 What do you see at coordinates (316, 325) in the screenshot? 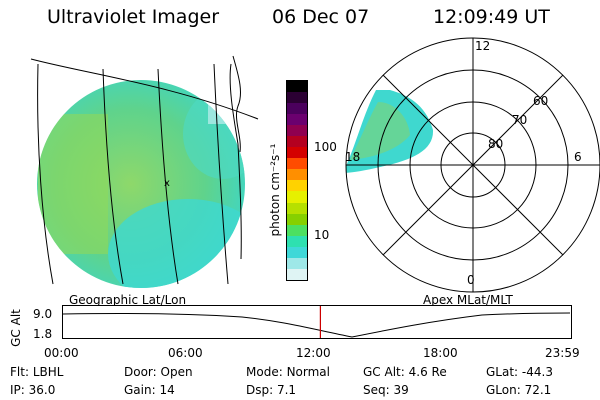
I see `altitude-curve` at bounding box center [316, 325].